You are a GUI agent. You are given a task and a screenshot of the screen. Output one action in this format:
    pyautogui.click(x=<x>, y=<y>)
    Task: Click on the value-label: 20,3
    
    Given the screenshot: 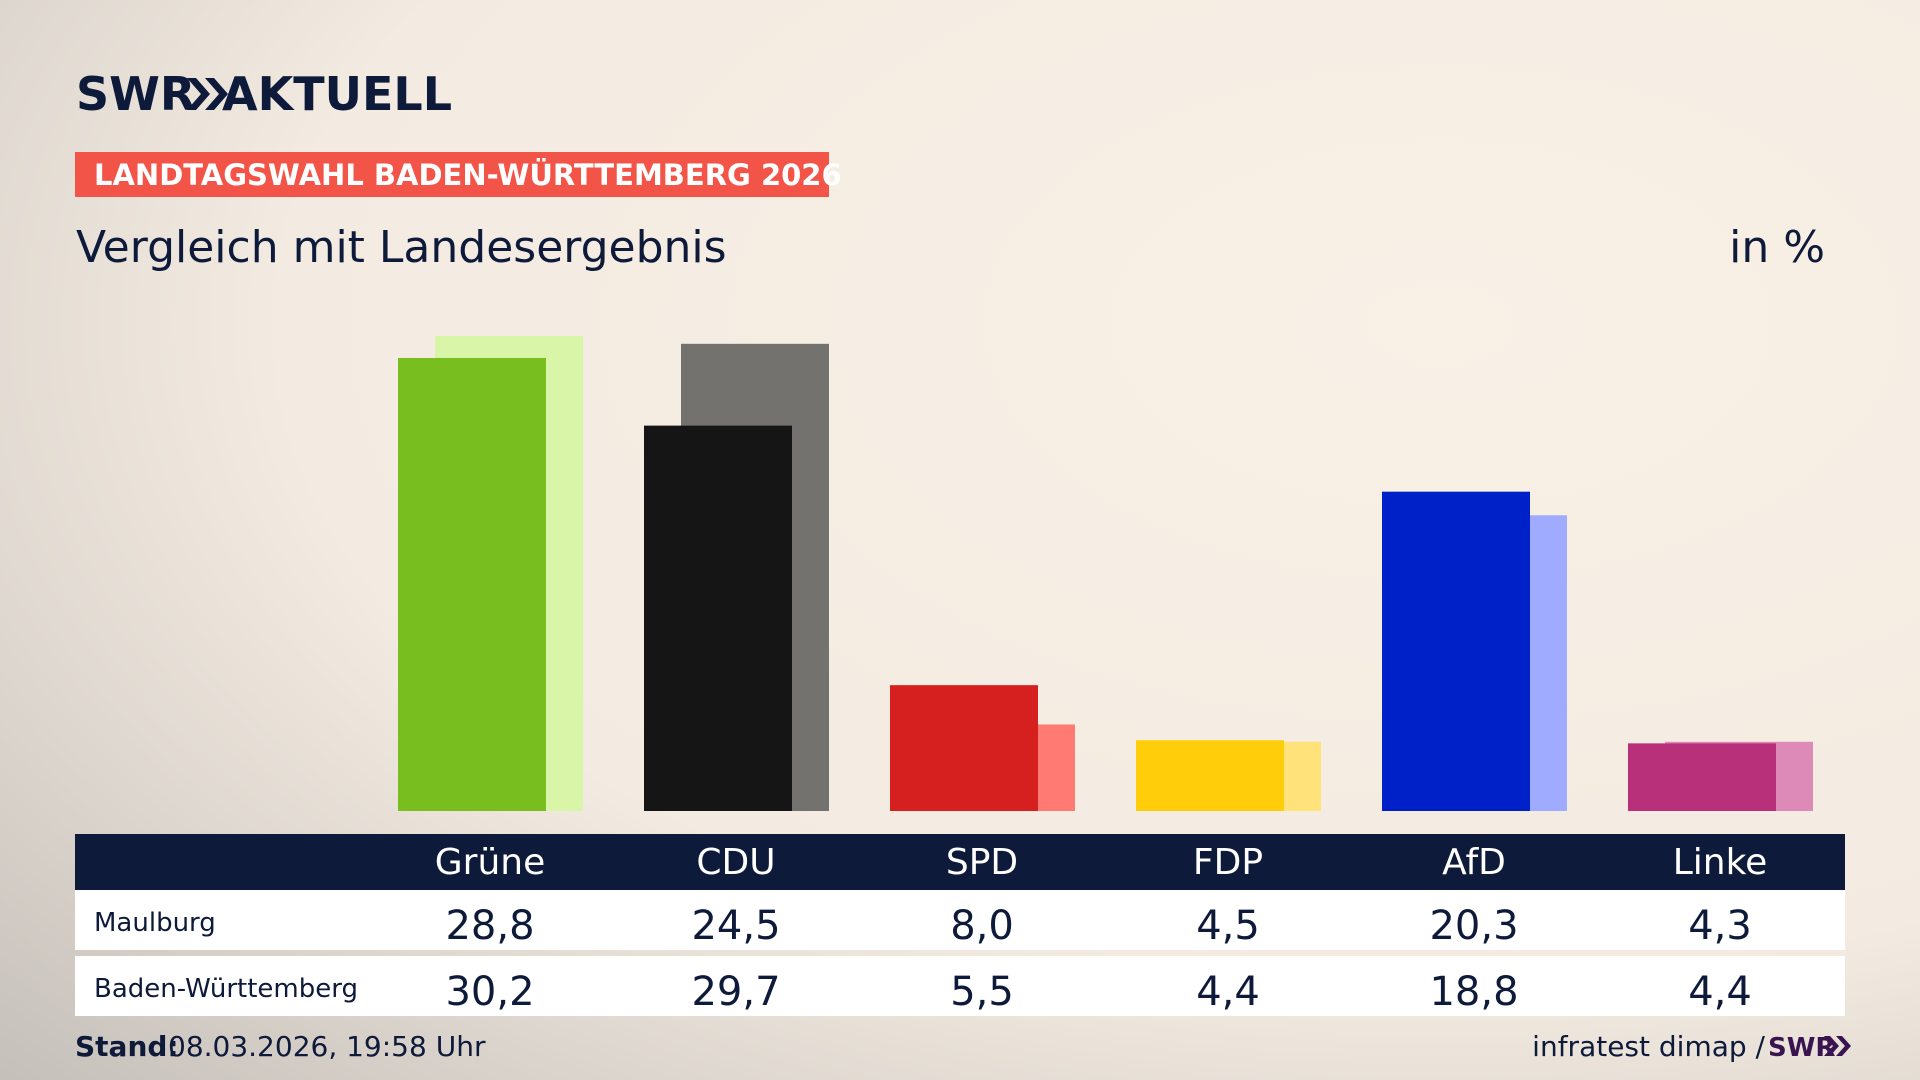 What is the action you would take?
    pyautogui.click(x=1473, y=926)
    